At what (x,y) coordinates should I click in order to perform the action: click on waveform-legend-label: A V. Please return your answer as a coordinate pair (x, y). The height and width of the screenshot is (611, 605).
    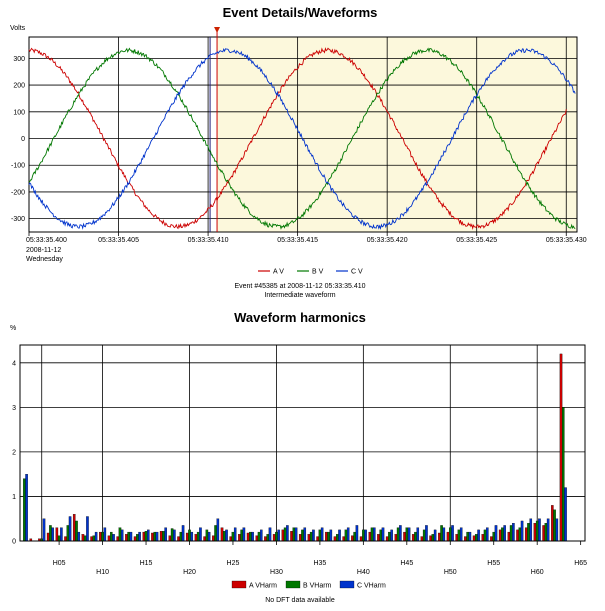
    Looking at the image, I should click on (278, 272).